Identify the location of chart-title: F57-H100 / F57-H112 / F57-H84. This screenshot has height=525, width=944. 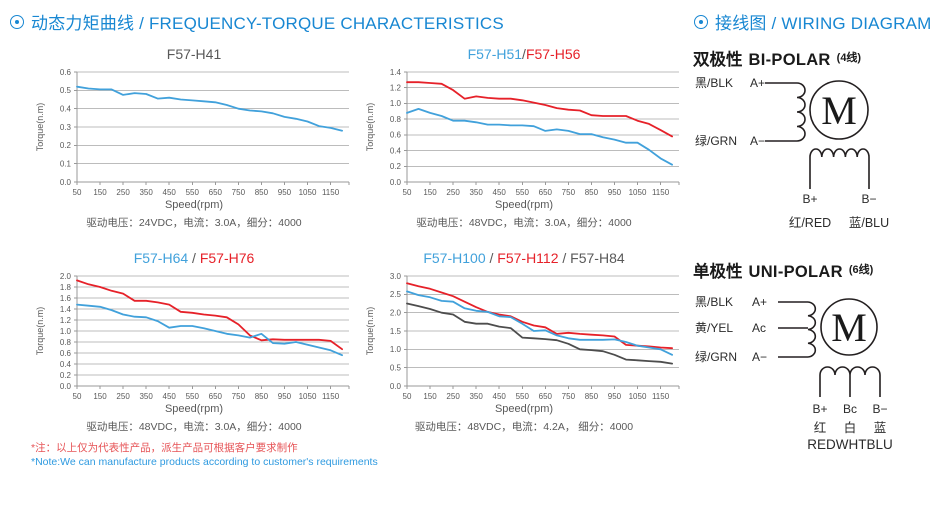
(524, 259).